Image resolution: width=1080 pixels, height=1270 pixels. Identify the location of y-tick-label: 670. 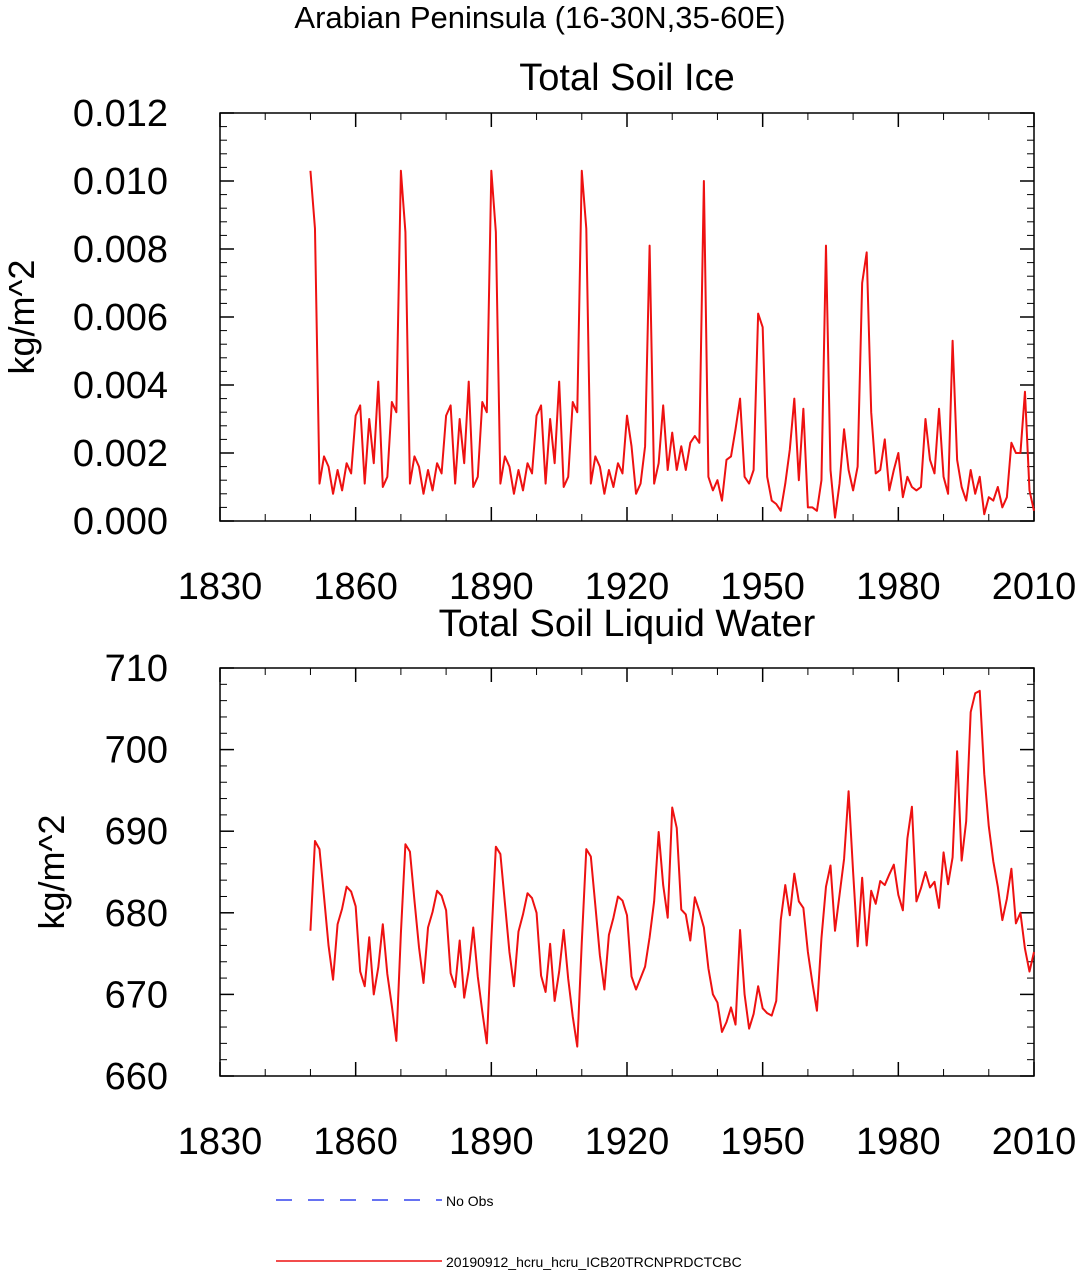
(136, 995).